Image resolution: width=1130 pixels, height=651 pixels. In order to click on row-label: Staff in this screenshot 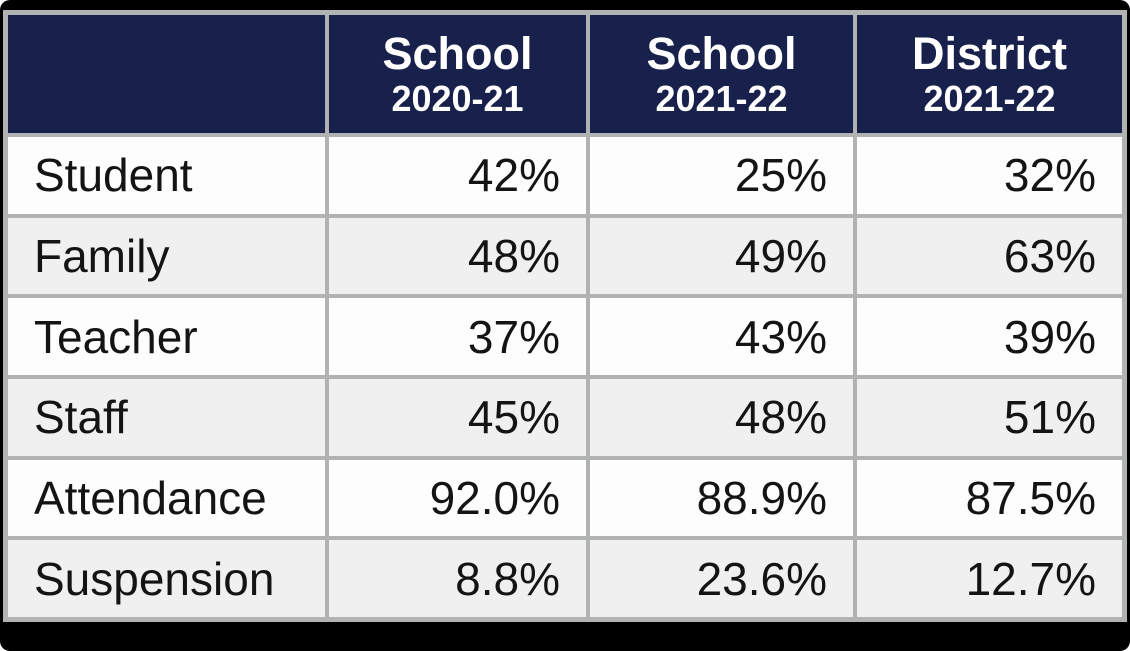, I will do `click(166, 417)`.